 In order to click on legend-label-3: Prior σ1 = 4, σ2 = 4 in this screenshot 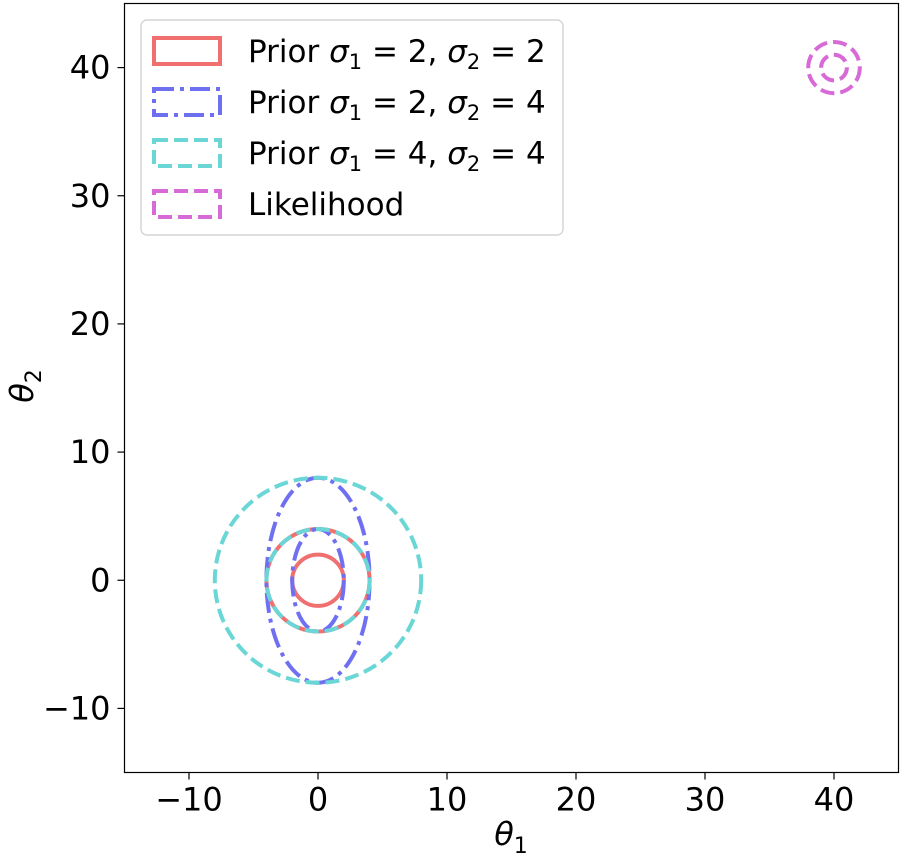, I will do `click(397, 156)`.